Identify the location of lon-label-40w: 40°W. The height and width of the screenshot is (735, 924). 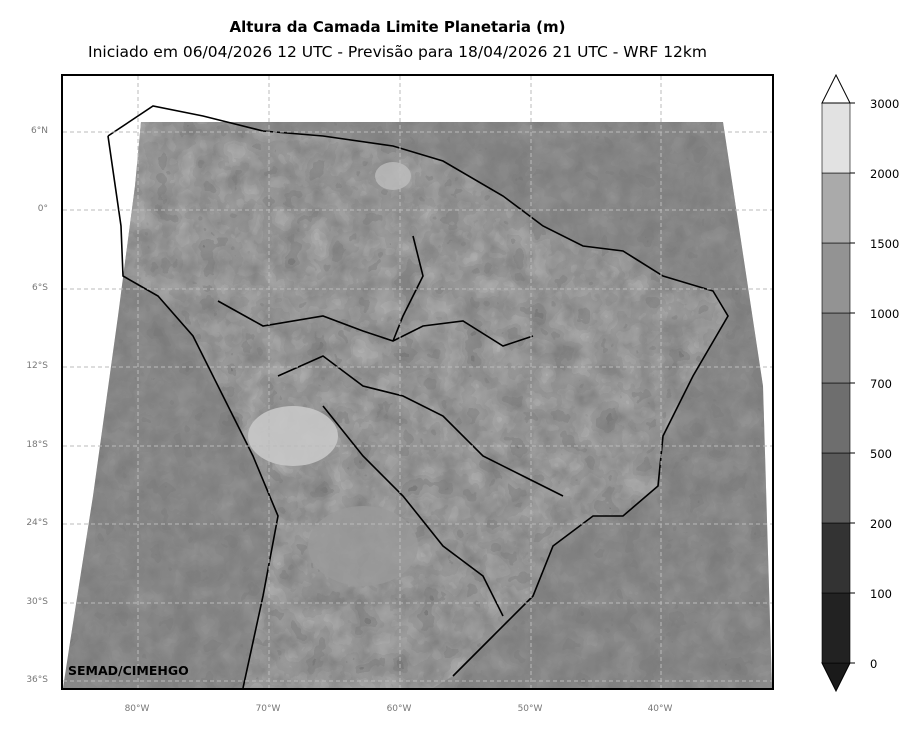
(660, 709).